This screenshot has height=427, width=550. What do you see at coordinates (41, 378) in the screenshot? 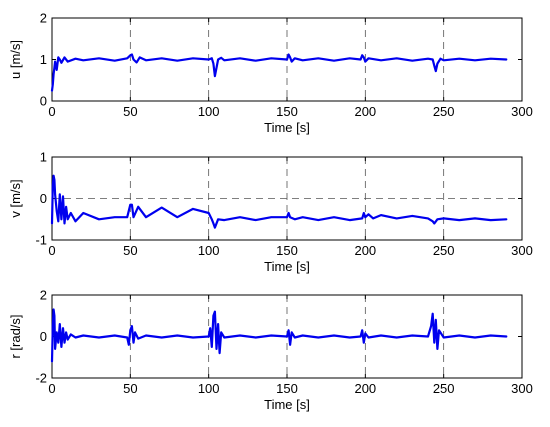
I see `y-tick-label-r: -2` at bounding box center [41, 378].